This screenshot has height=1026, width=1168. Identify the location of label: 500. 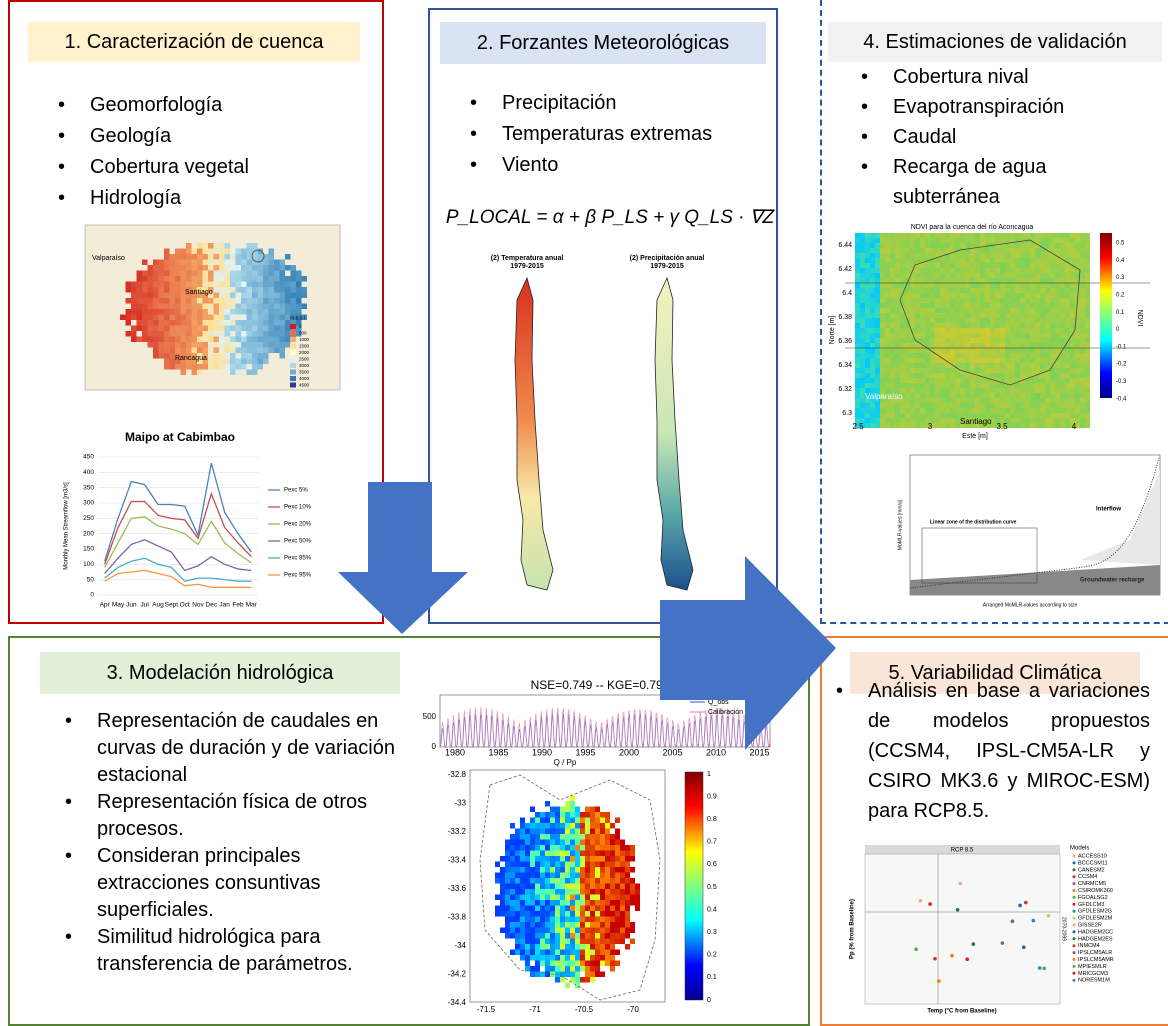
(430, 716).